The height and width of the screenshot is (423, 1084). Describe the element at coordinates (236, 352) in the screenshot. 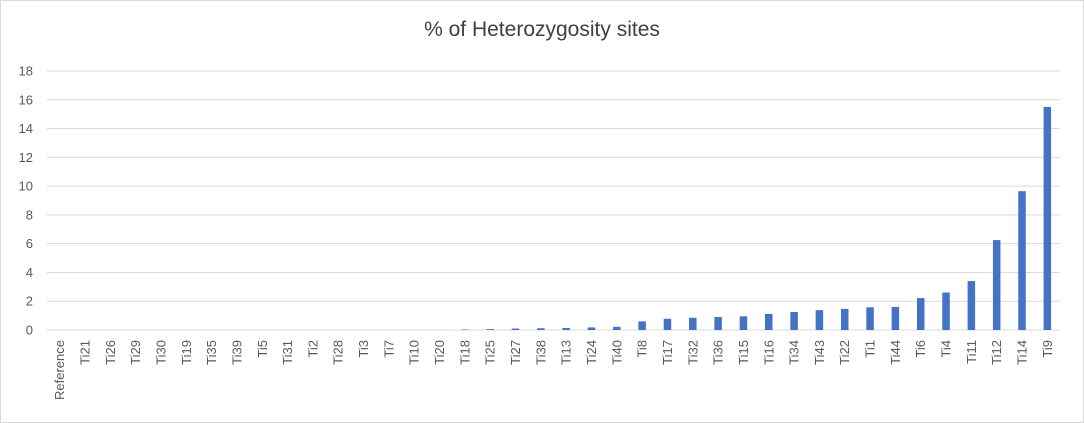

I see `x-tick-label: Ti39` at that location.